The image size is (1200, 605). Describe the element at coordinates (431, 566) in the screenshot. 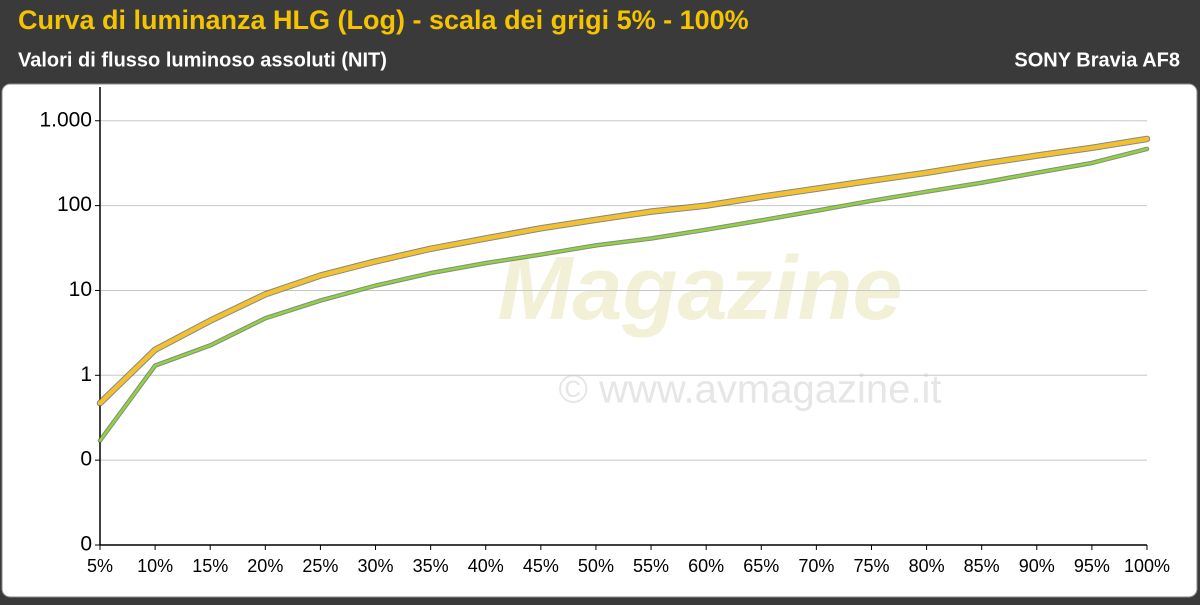

I see `x-tick-label: 35%` at that location.